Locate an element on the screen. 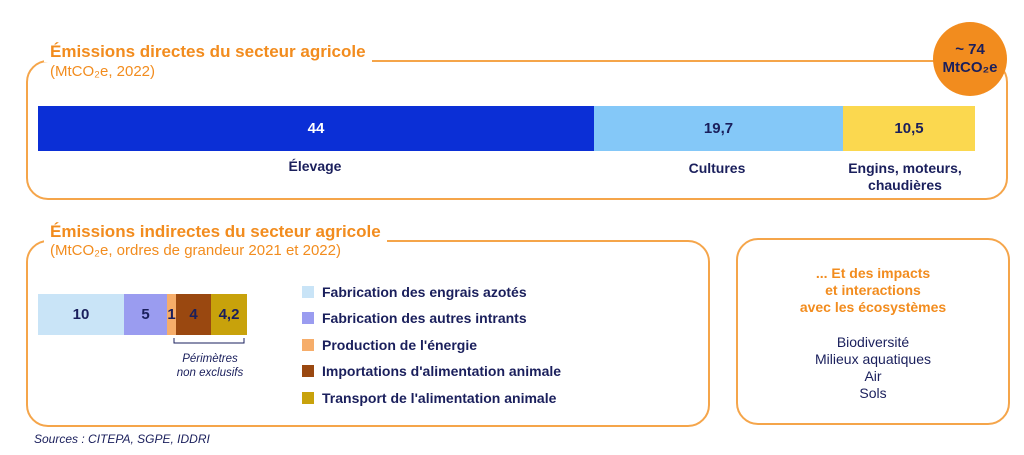 The height and width of the screenshot is (455, 1024). legend-swatch-intrants is located at coordinates (308, 318).